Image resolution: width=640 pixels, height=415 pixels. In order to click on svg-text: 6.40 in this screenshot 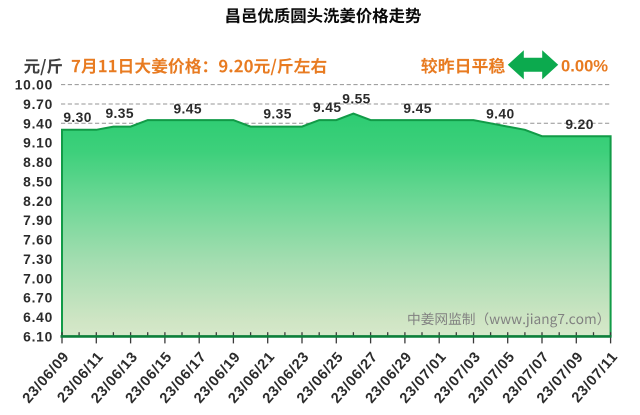, I will do `click(38, 317)`.